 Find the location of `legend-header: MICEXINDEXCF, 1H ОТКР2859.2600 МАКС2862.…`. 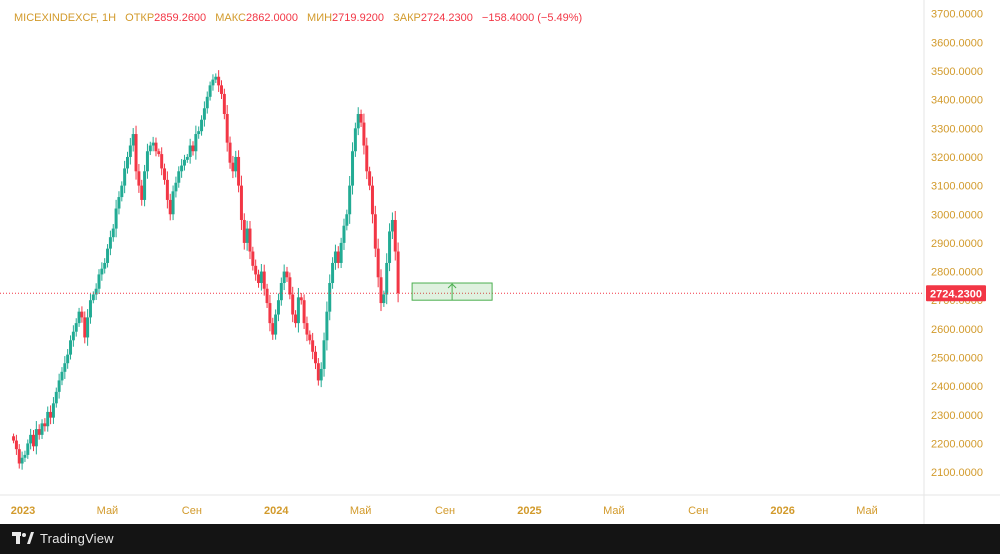

legend-header: MICEXINDEXCF, 1H ОТКР2859.2600 МАКС2862.… is located at coordinates (298, 18).